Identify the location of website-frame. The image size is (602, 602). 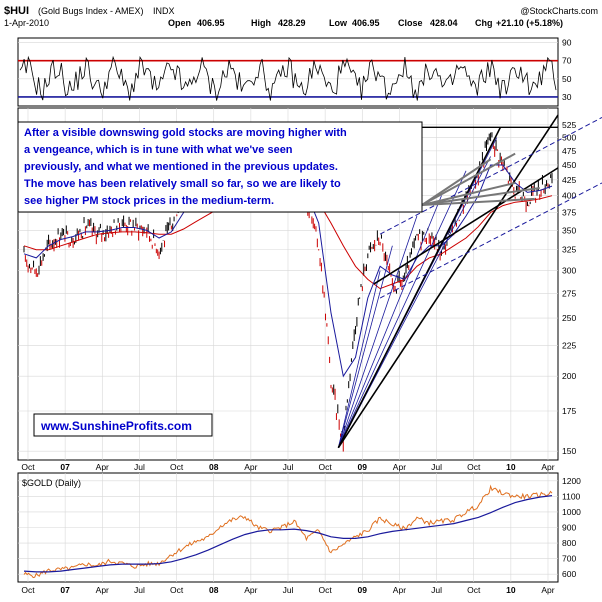
(123, 425).